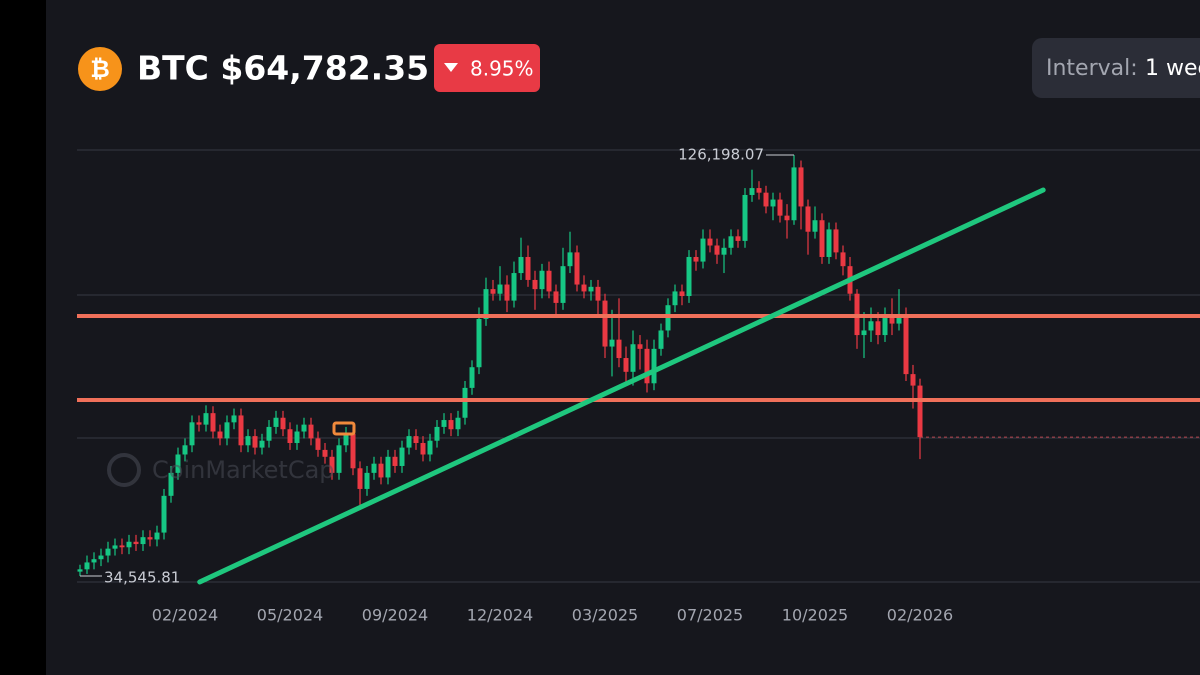 The image size is (1200, 675). I want to click on btc-icon, so click(100, 69).